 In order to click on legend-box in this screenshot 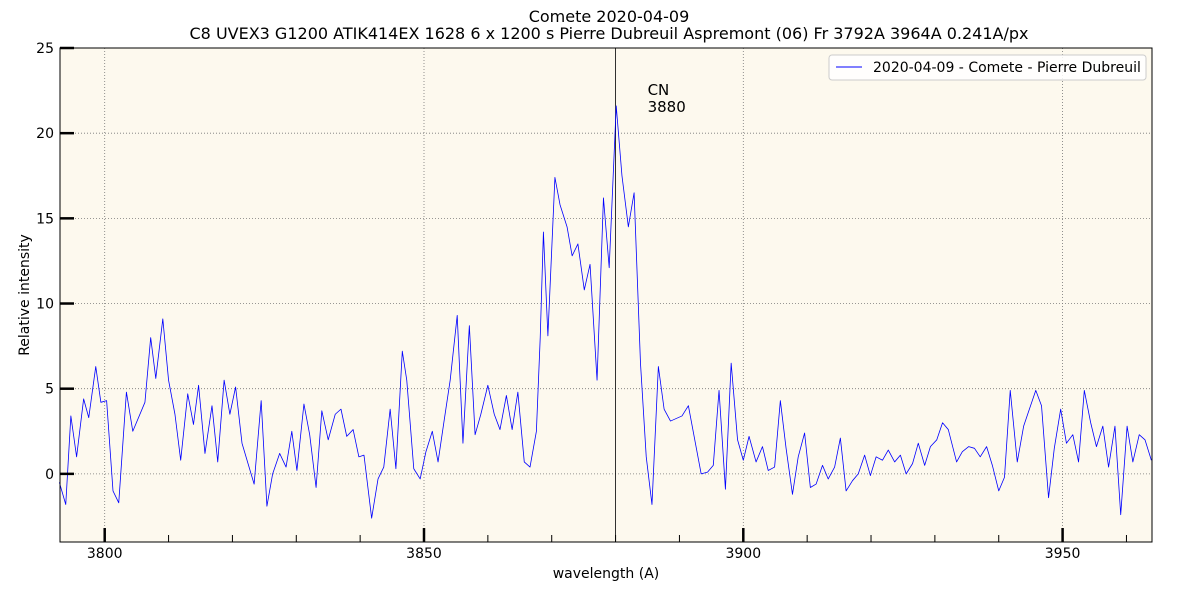, I will do `click(987, 67)`.